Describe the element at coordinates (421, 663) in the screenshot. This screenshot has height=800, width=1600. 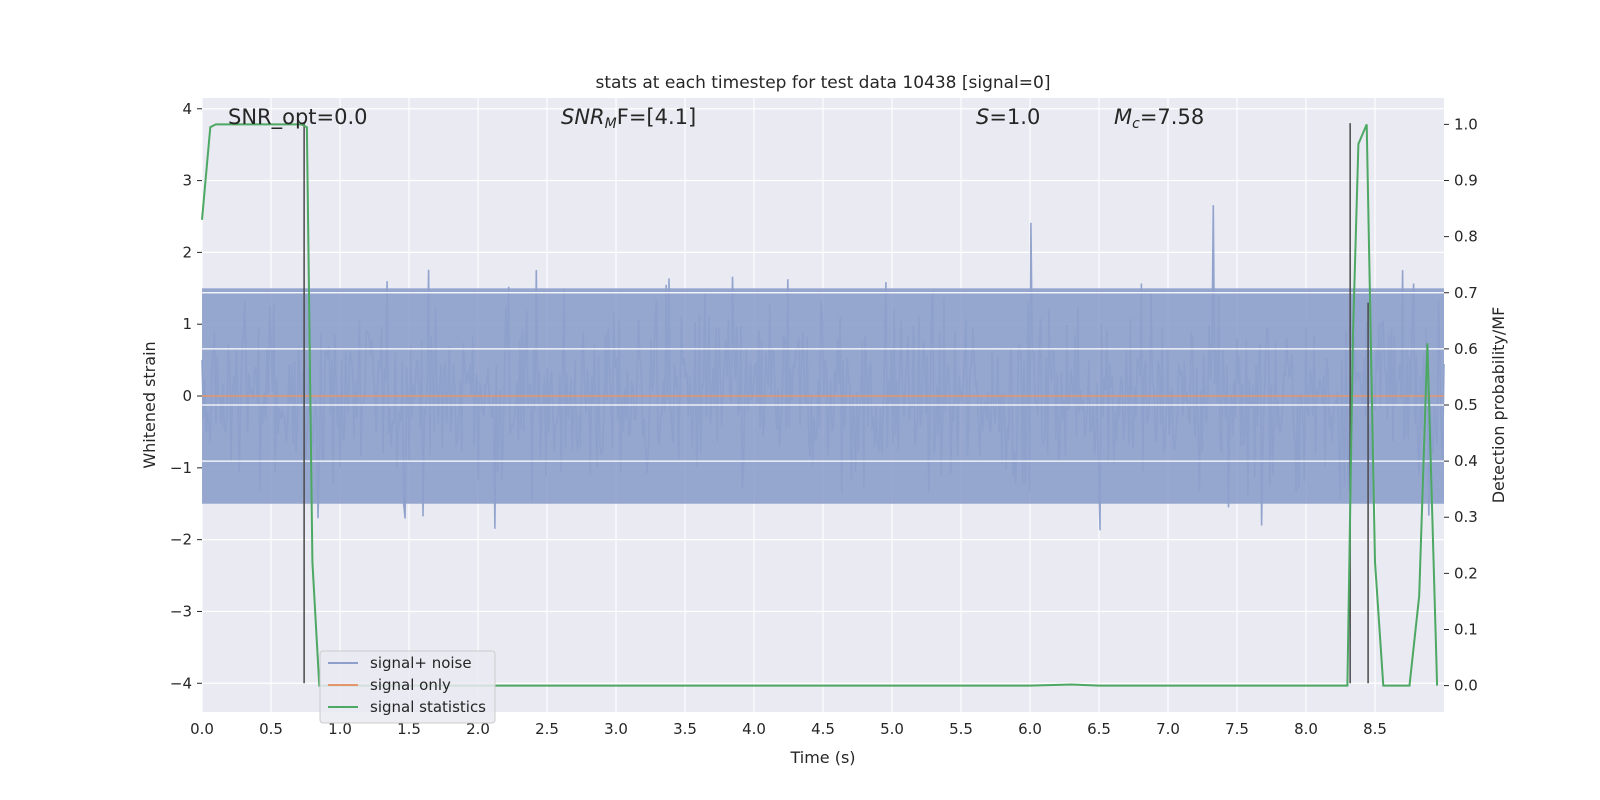
I see `legend-label-signal-noise: signal+ noise` at that location.